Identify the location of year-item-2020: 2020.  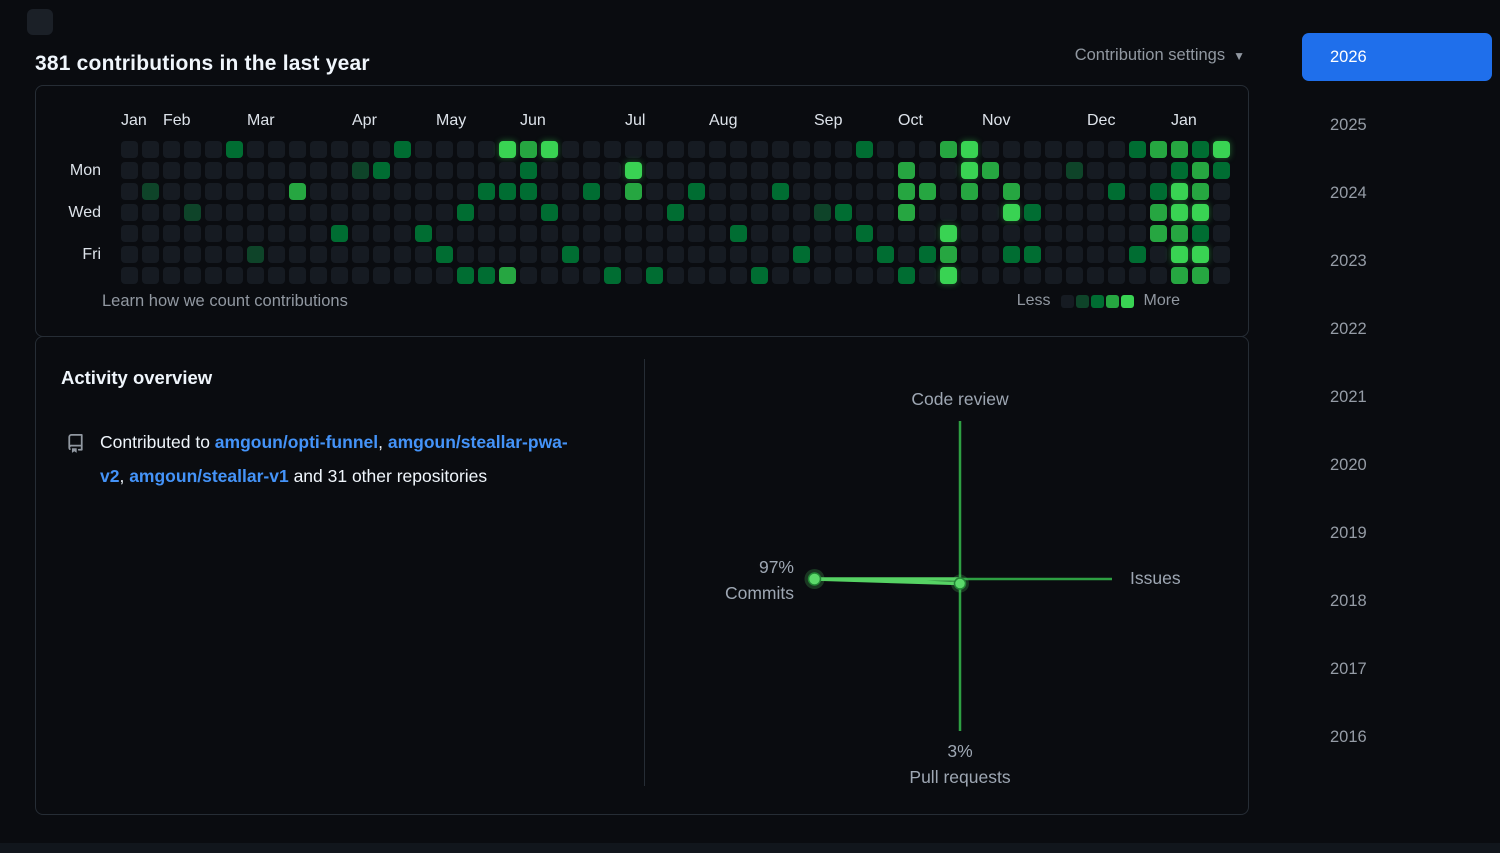
(1348, 465).